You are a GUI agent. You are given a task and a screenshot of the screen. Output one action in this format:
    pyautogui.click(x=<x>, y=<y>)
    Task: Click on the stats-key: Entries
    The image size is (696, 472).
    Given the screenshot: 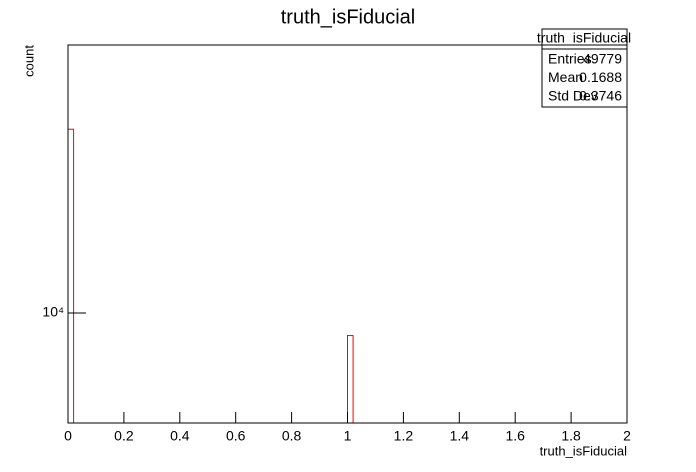 What is the action you would take?
    pyautogui.click(x=570, y=59)
    